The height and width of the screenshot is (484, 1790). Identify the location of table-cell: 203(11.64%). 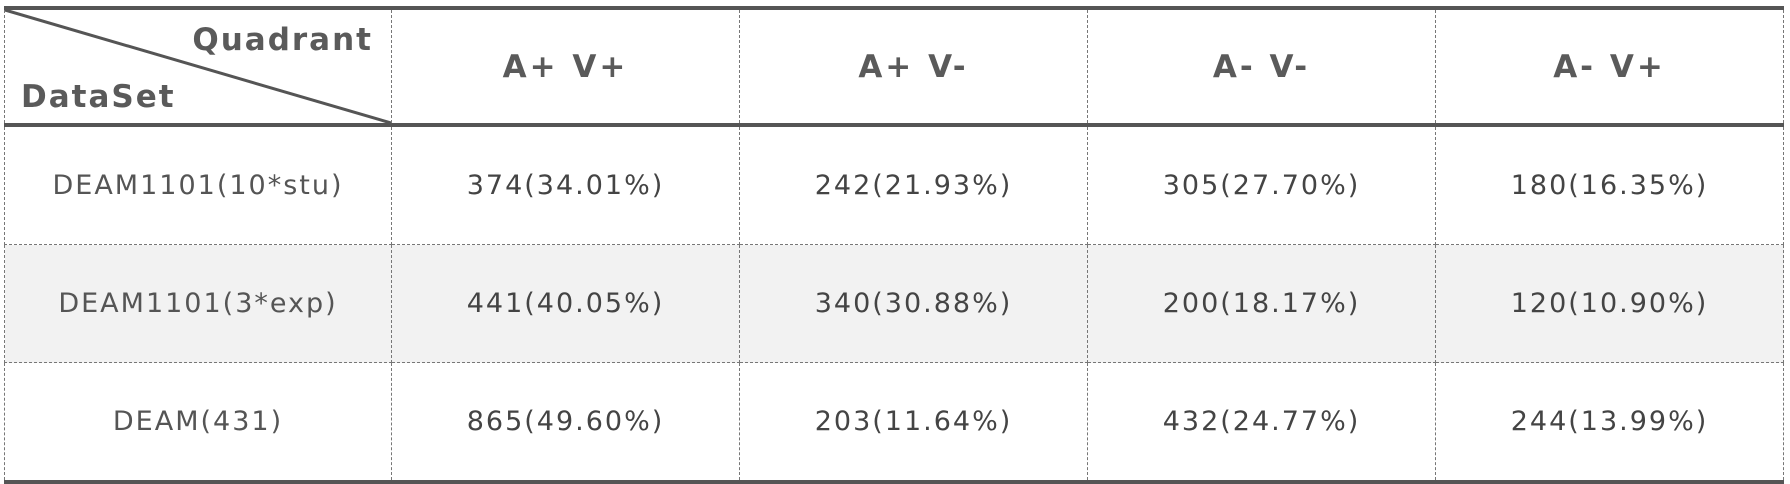
(913, 423).